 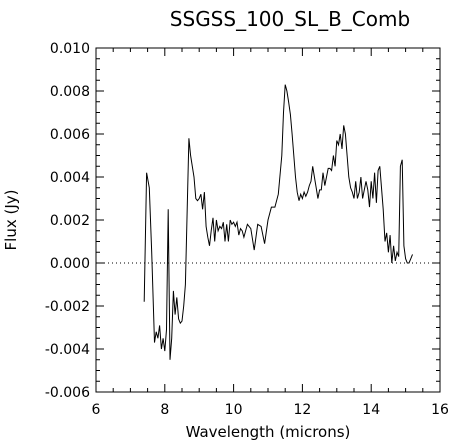 What do you see at coordinates (290, 19) in the screenshot?
I see `chart-title: SSGSS_100_SL_B_Comb` at bounding box center [290, 19].